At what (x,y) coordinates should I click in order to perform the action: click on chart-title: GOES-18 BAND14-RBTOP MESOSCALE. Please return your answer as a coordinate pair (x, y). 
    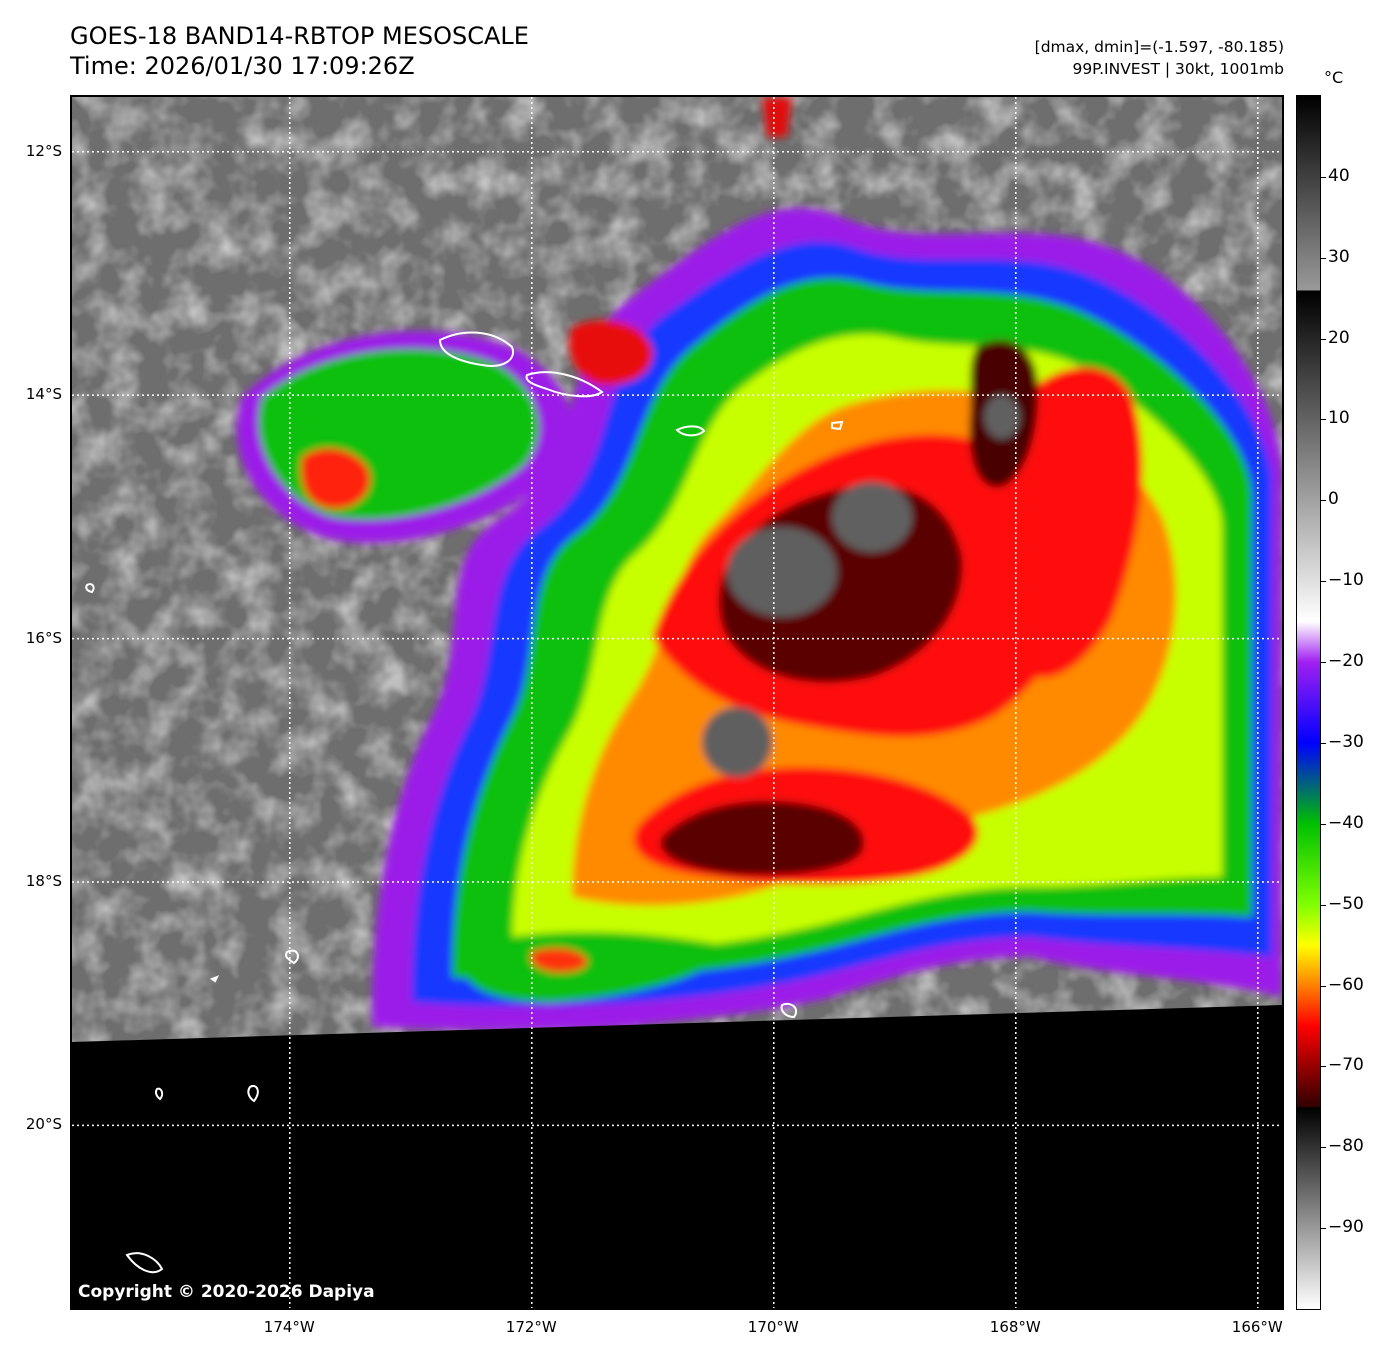
    Looking at the image, I should click on (299, 36).